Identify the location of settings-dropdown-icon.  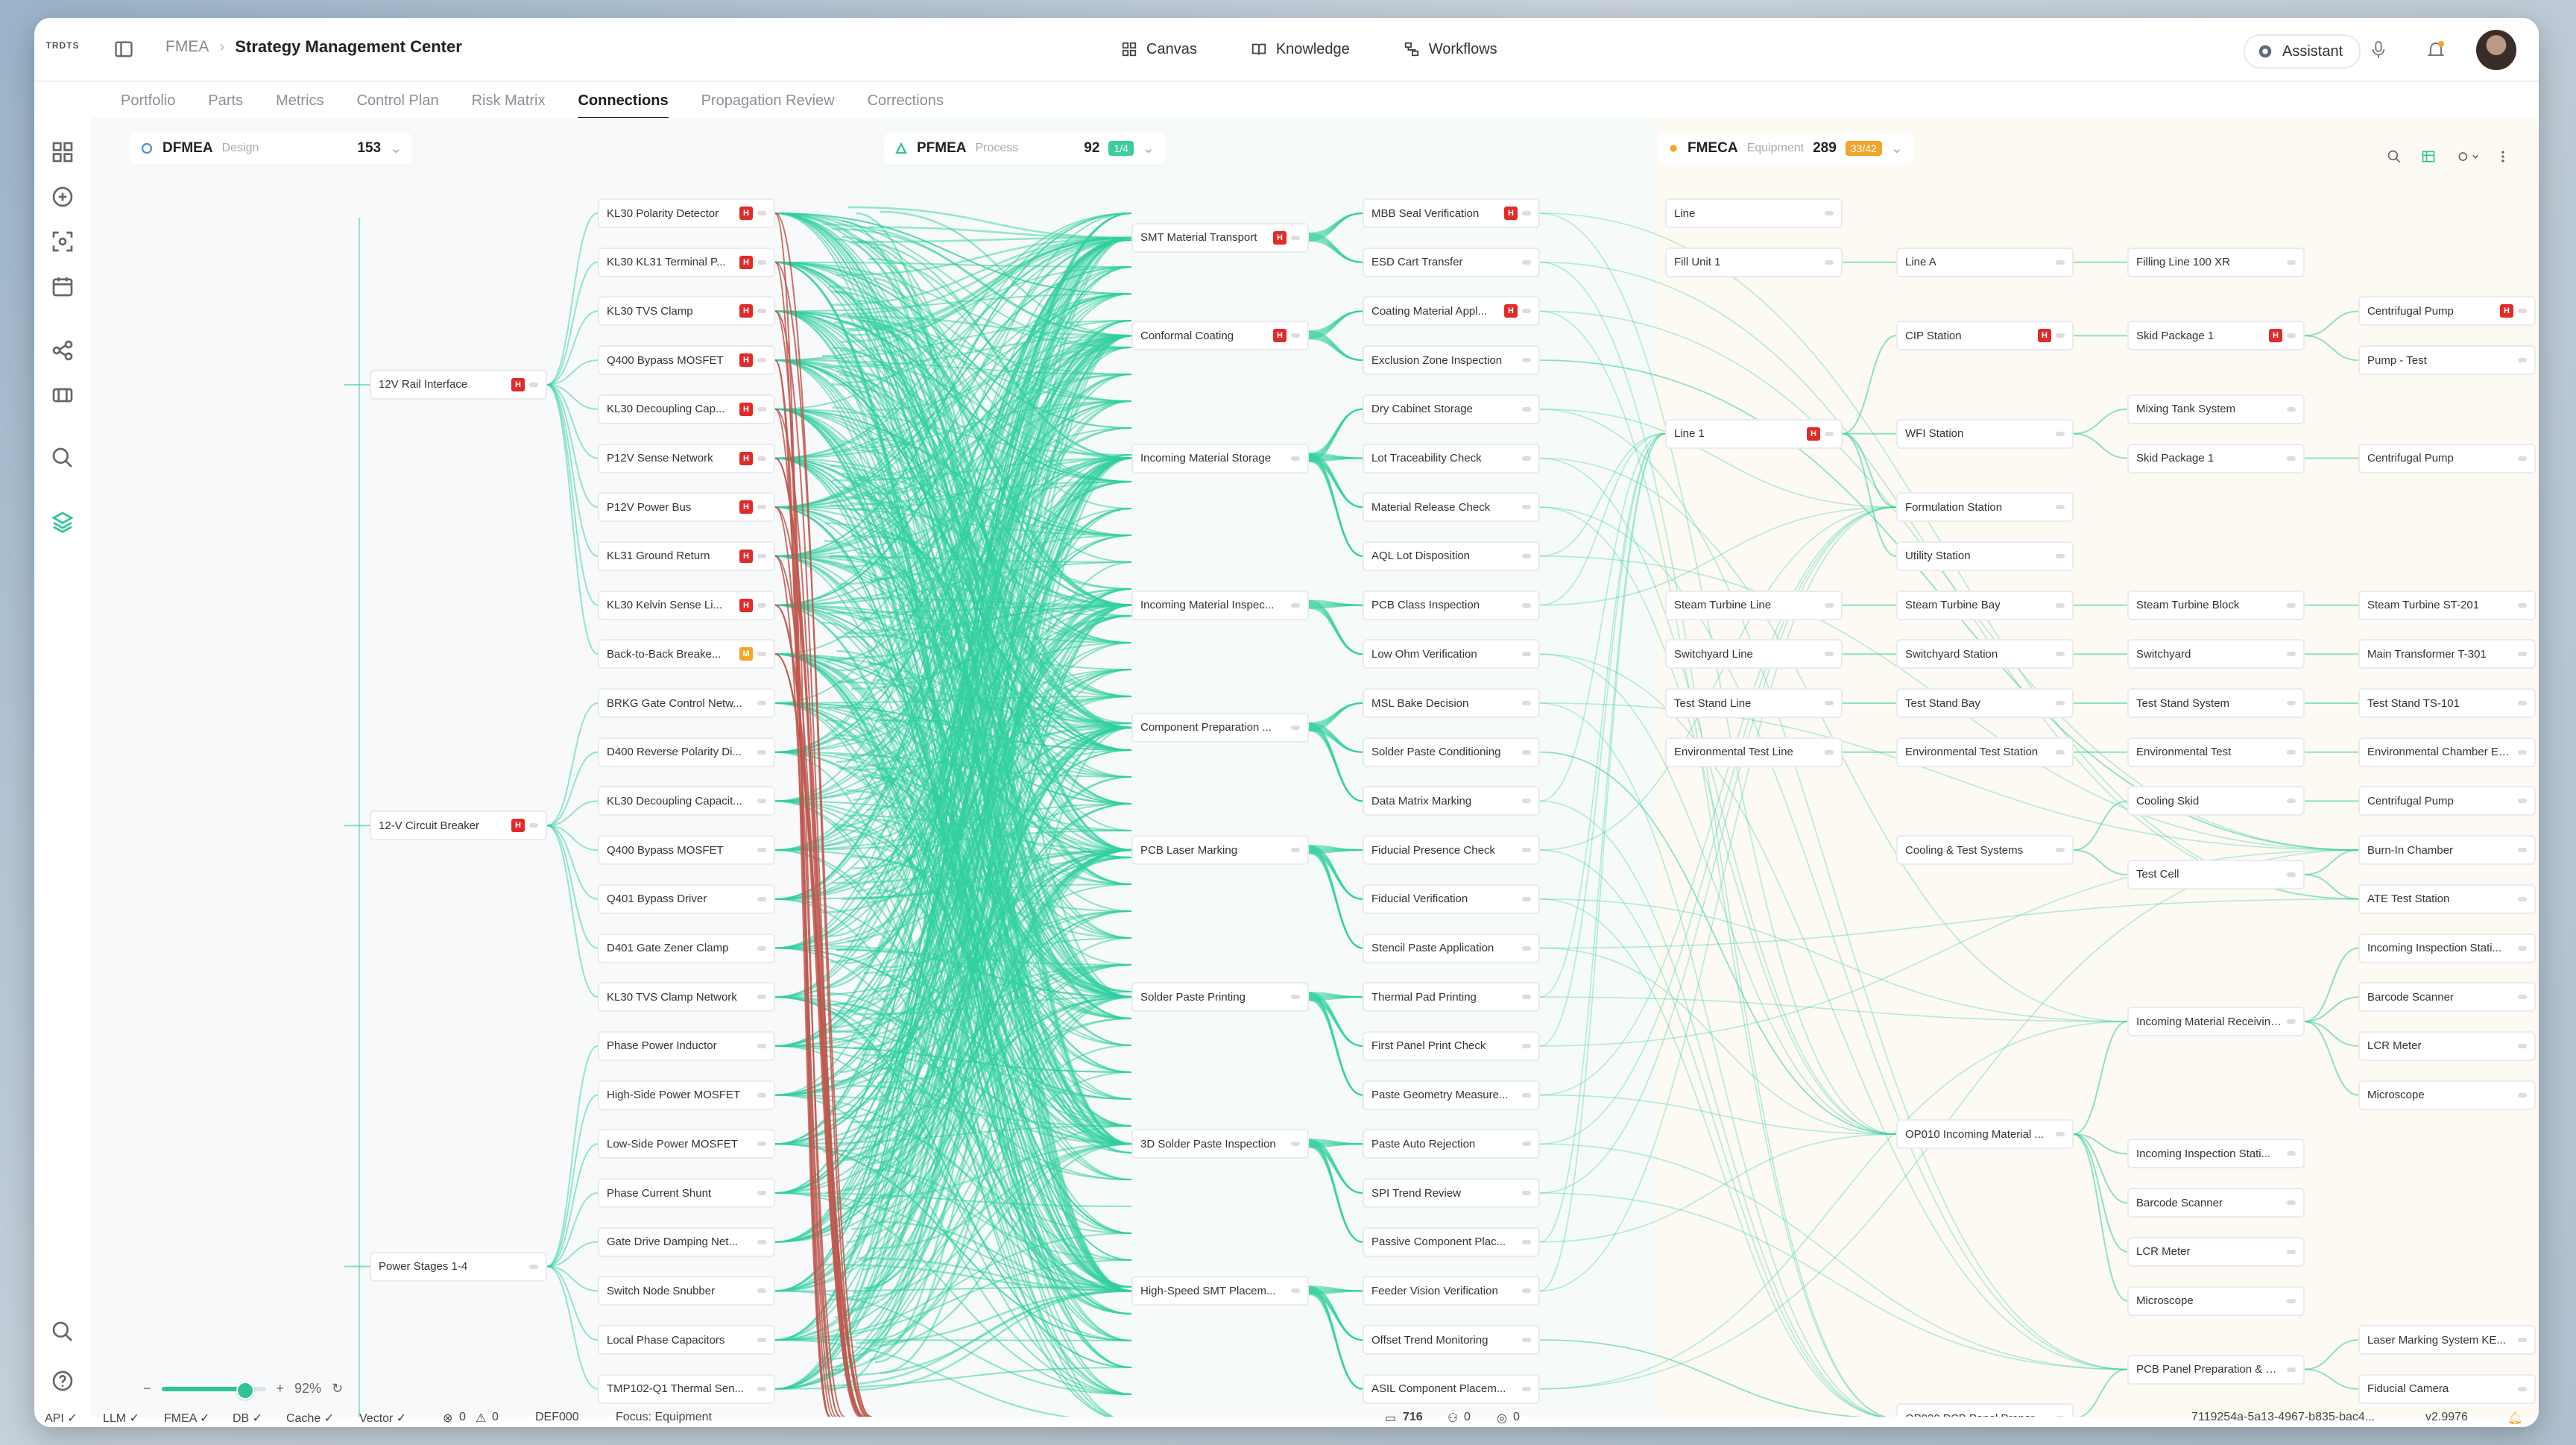
(2468, 156).